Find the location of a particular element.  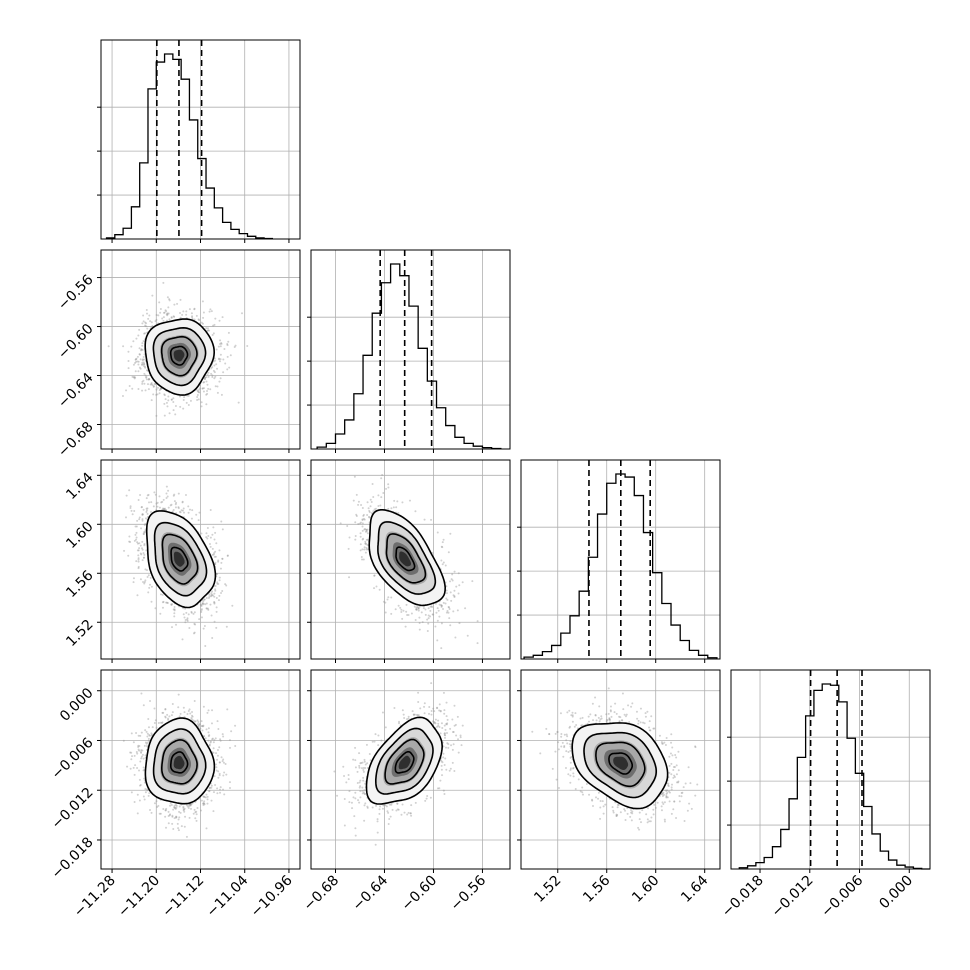

x-tick-label: 1.64 is located at coordinates (694, 888).